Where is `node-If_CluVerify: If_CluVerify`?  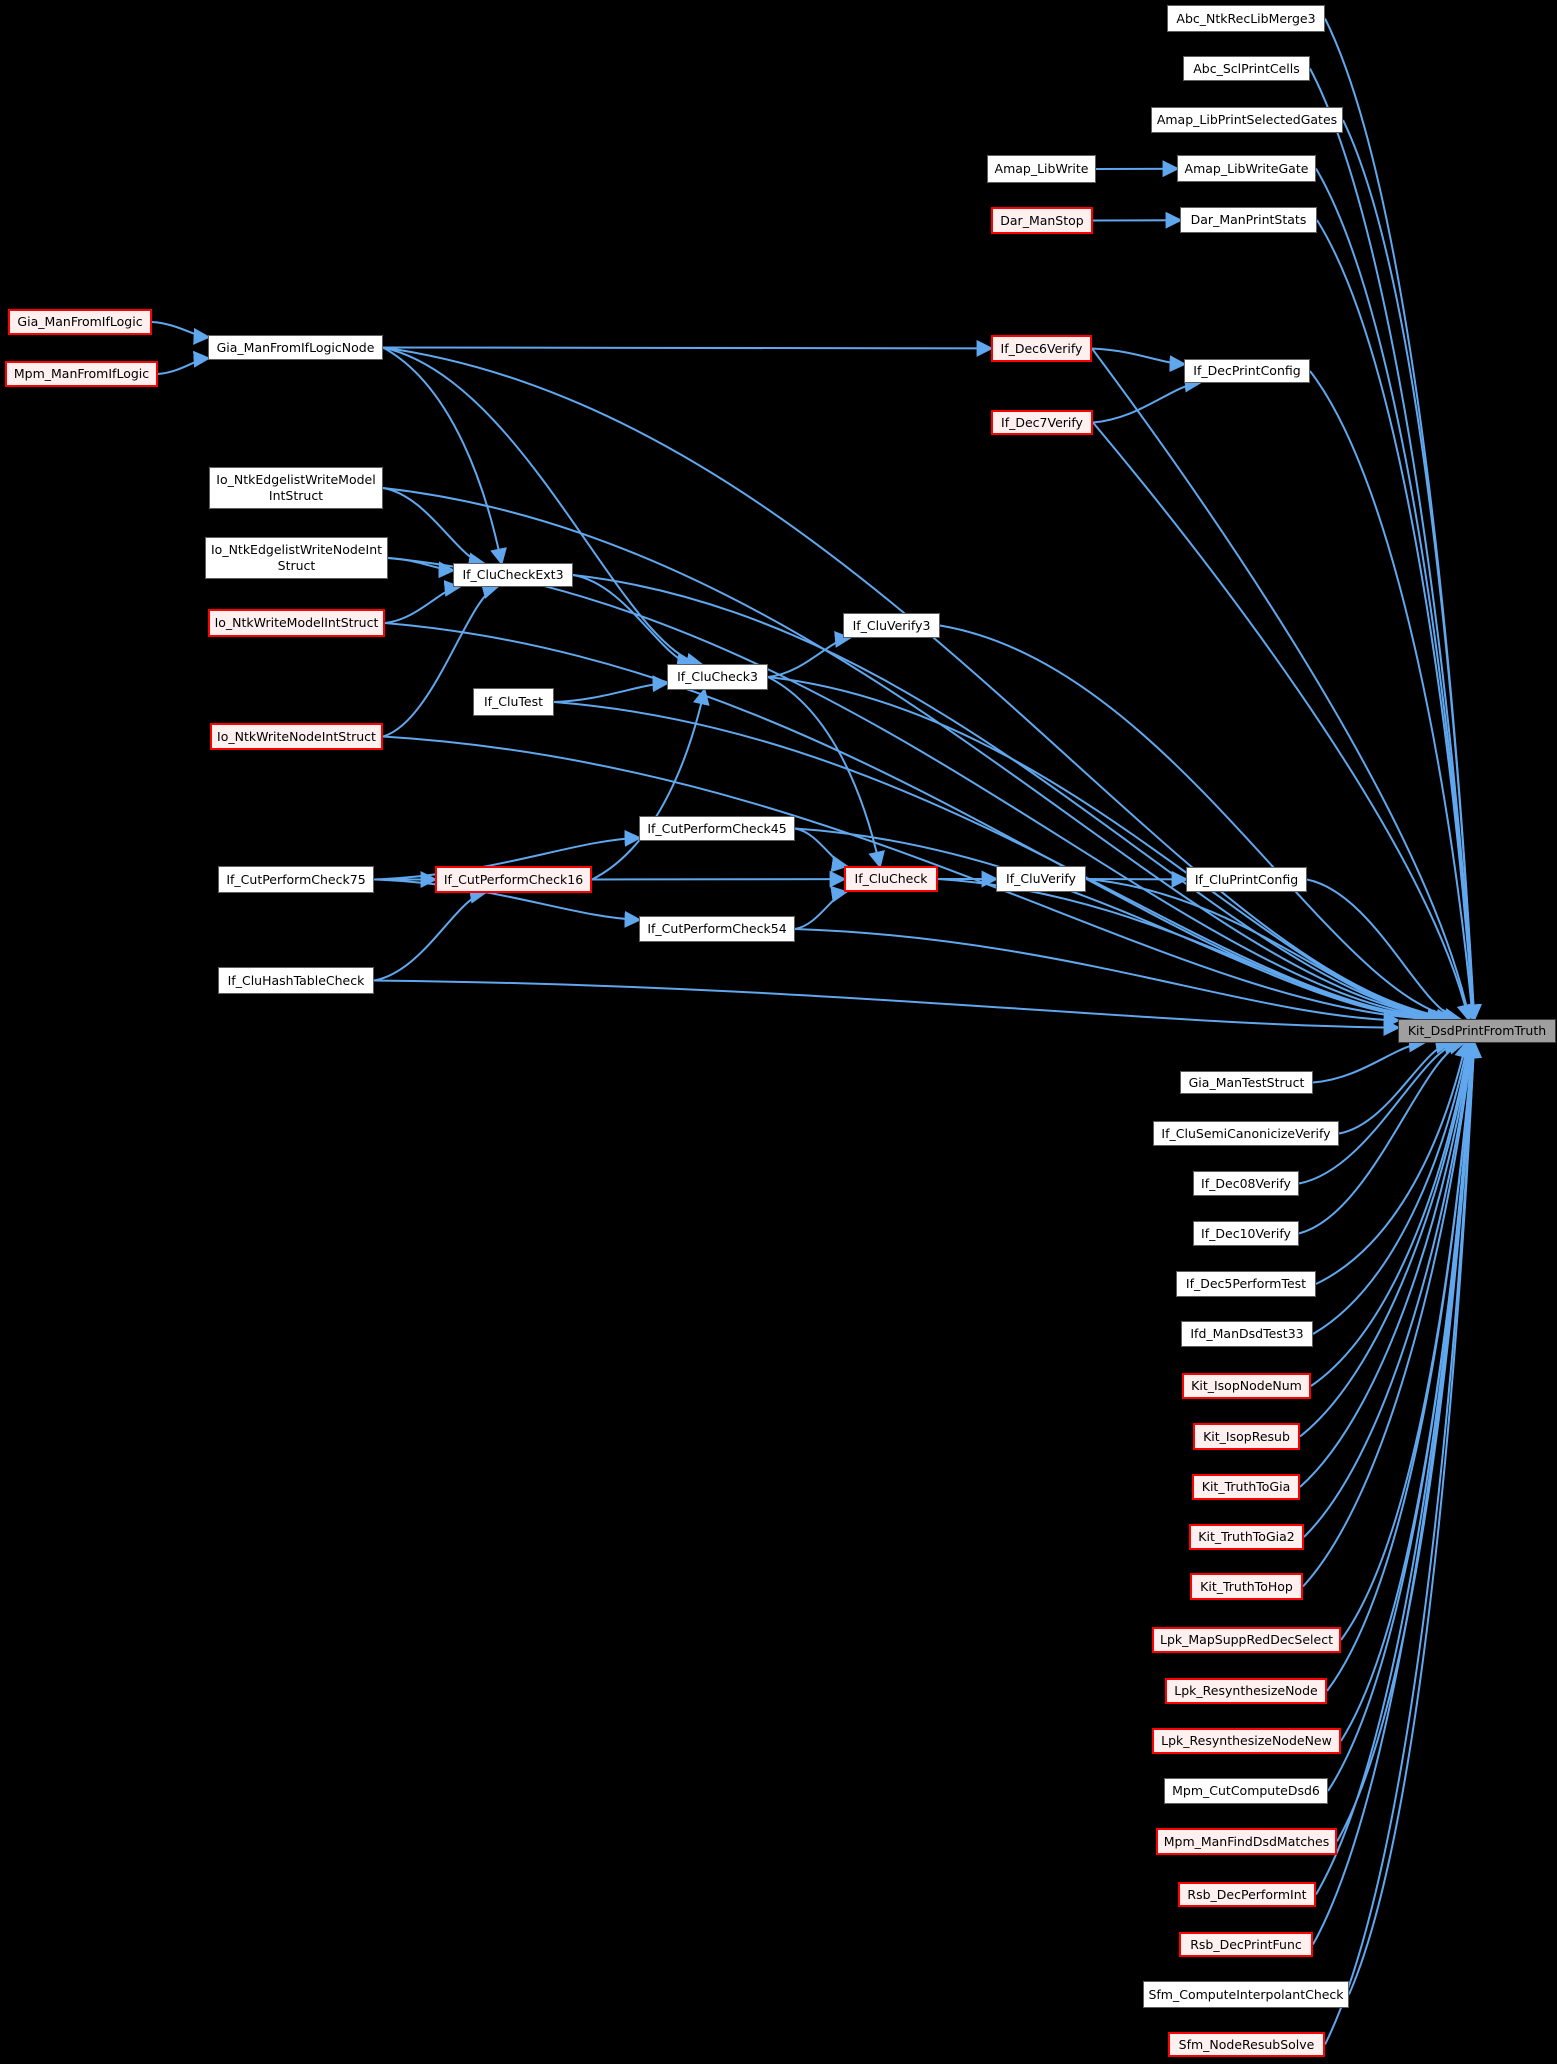 node-If_CluVerify: If_CluVerify is located at coordinates (1041, 879).